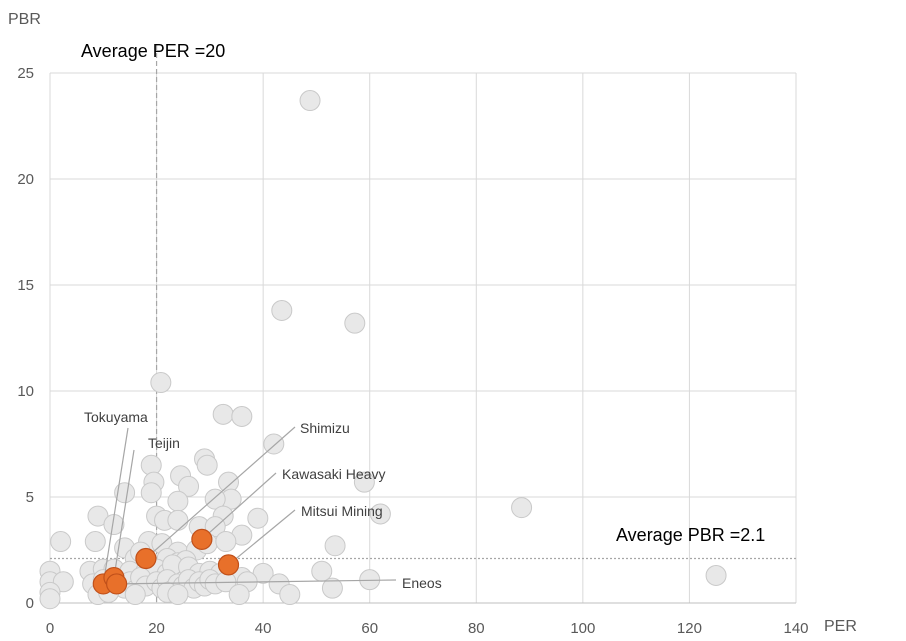 The image size is (906, 641). I want to click on x-tick-label: 100, so click(582, 628).